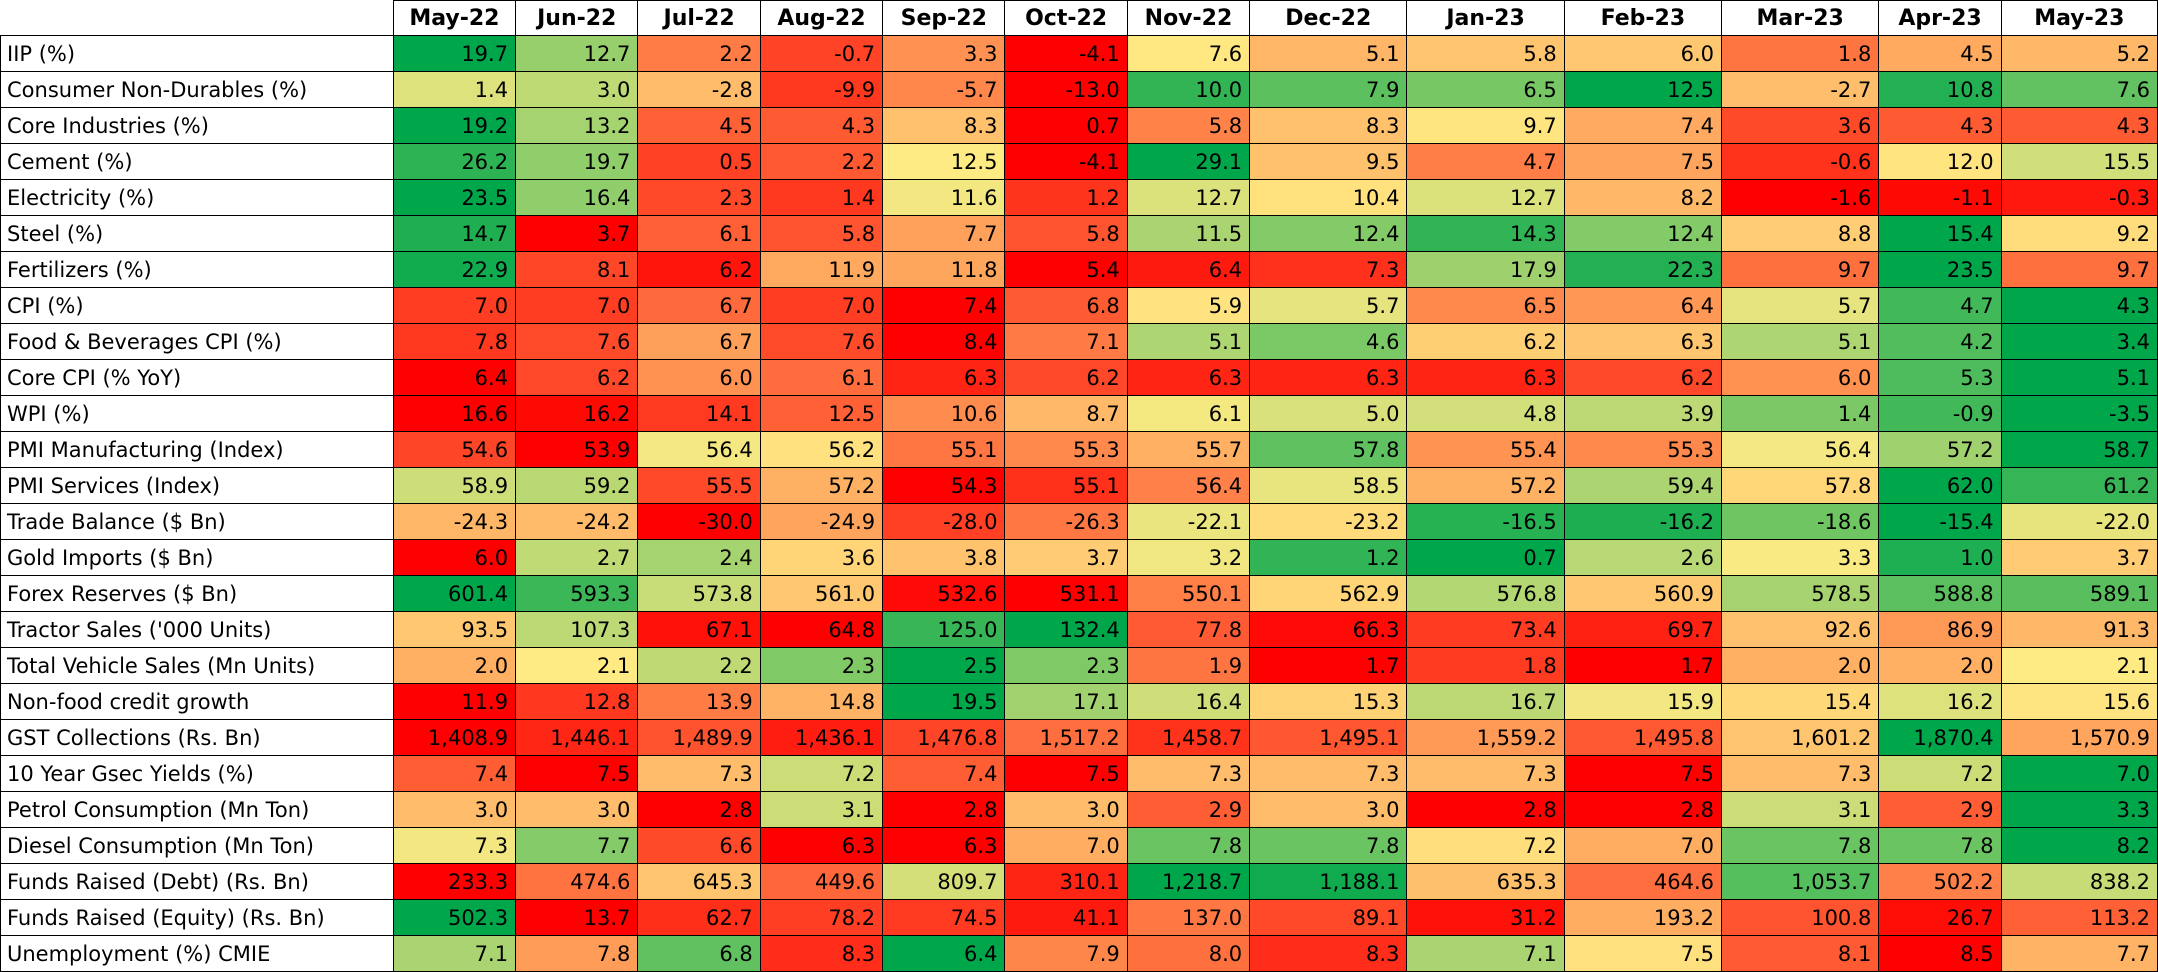  Describe the element at coordinates (454, 594) in the screenshot. I see `heatmap-cell: 601.4` at that location.